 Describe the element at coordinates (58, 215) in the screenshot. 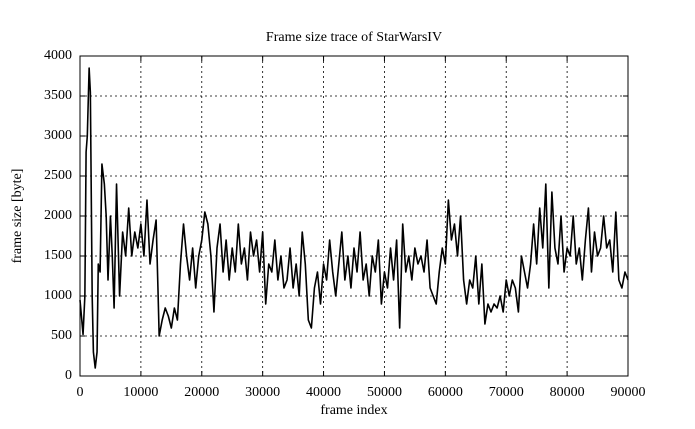

I see `y-tick-label: 2000` at that location.